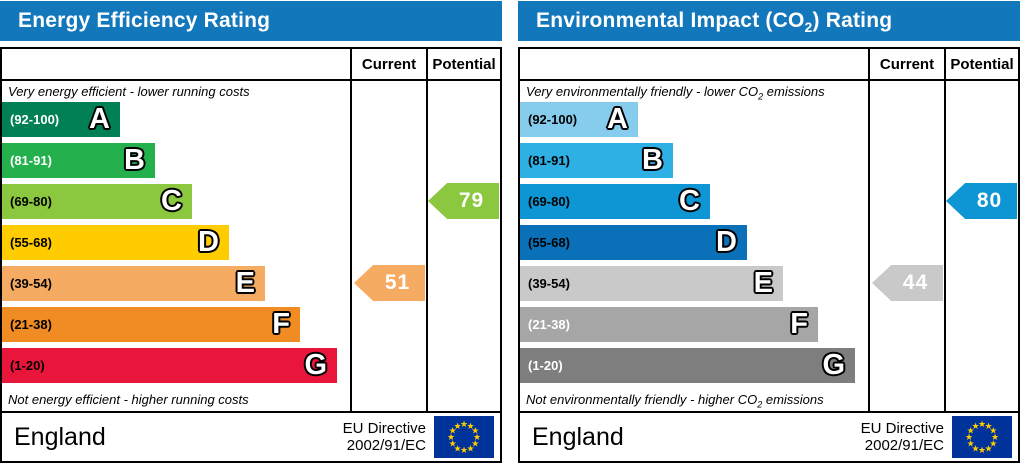 The width and height of the screenshot is (1020, 464). What do you see at coordinates (694, 163) in the screenshot?
I see `band-row-b: (81-91) B` at bounding box center [694, 163].